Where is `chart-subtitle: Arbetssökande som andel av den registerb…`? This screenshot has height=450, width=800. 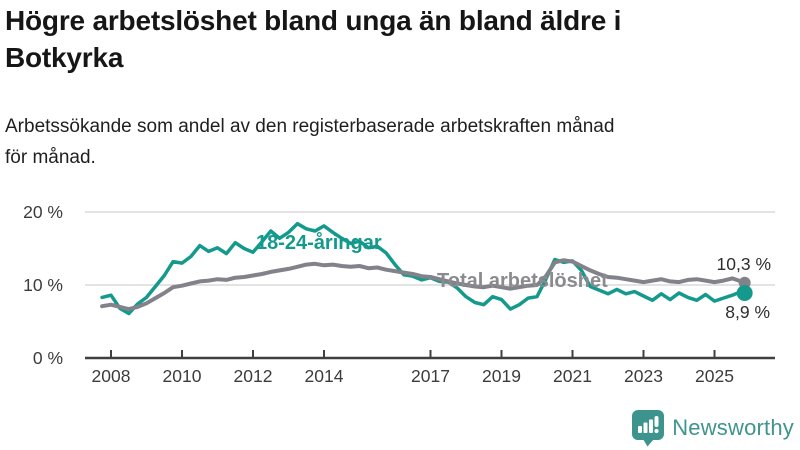
chart-subtitle: Arbetssökande som andel av den registerb… is located at coordinates (310, 142).